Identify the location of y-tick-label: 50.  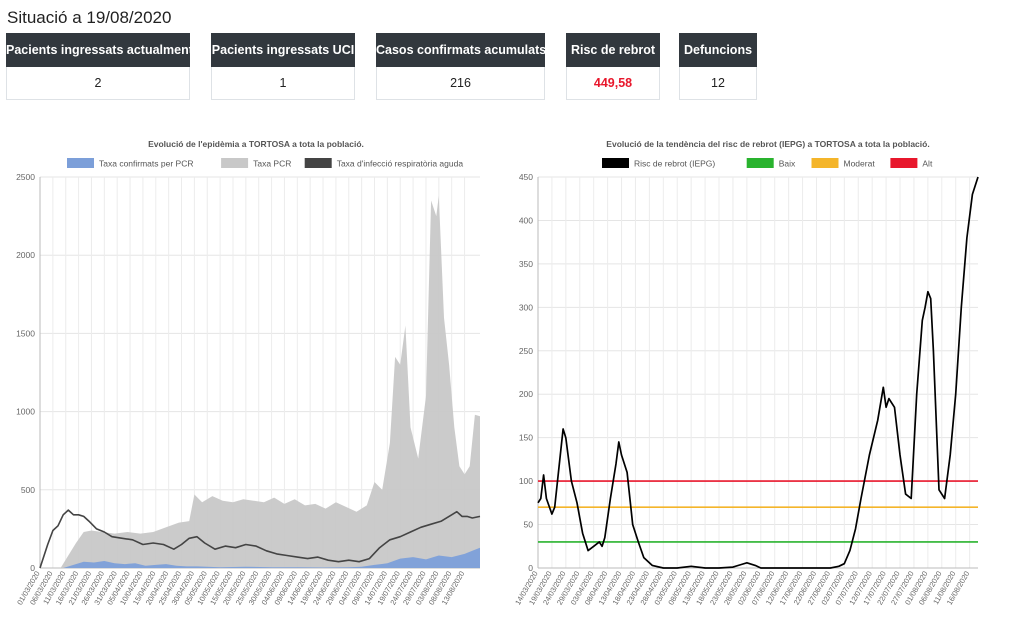
(529, 525).